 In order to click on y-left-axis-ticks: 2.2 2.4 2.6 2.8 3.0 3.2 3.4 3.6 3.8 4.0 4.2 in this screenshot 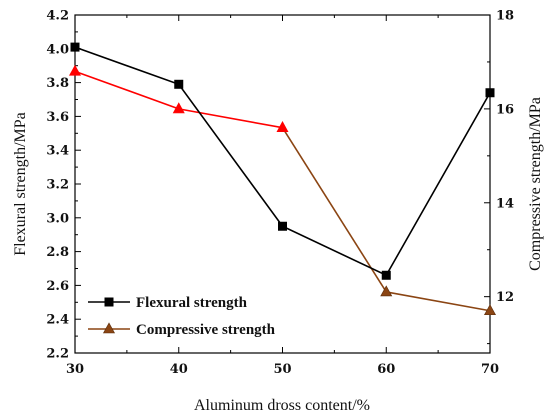, I will do `click(63, 185)`.